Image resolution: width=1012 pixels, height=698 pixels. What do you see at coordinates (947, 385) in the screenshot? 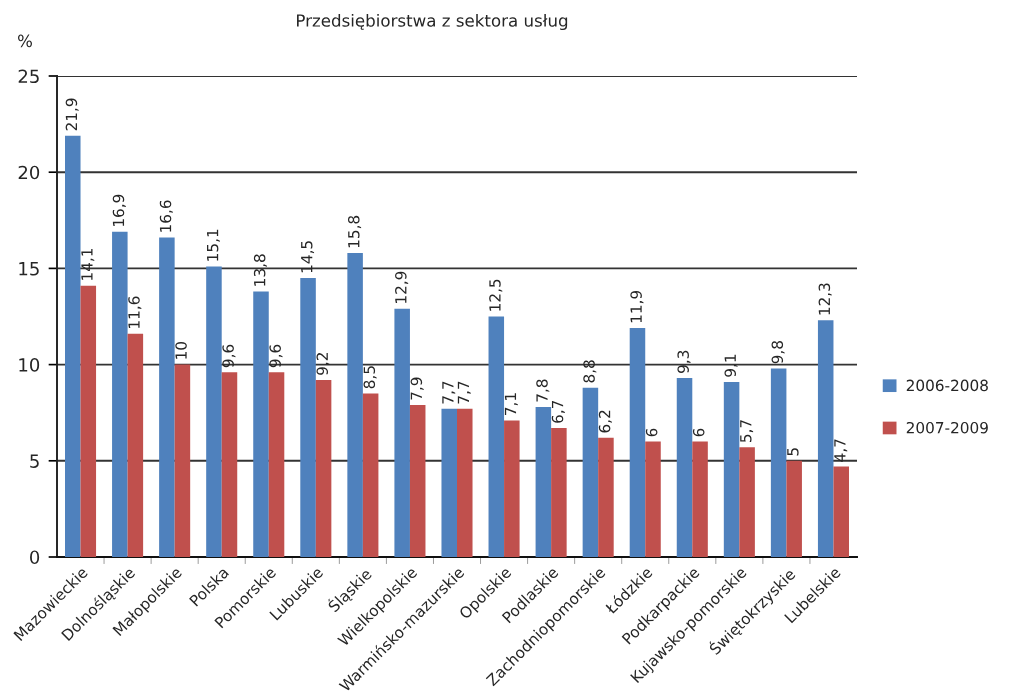
I see `legend-label: 2006-2008` at bounding box center [947, 385].